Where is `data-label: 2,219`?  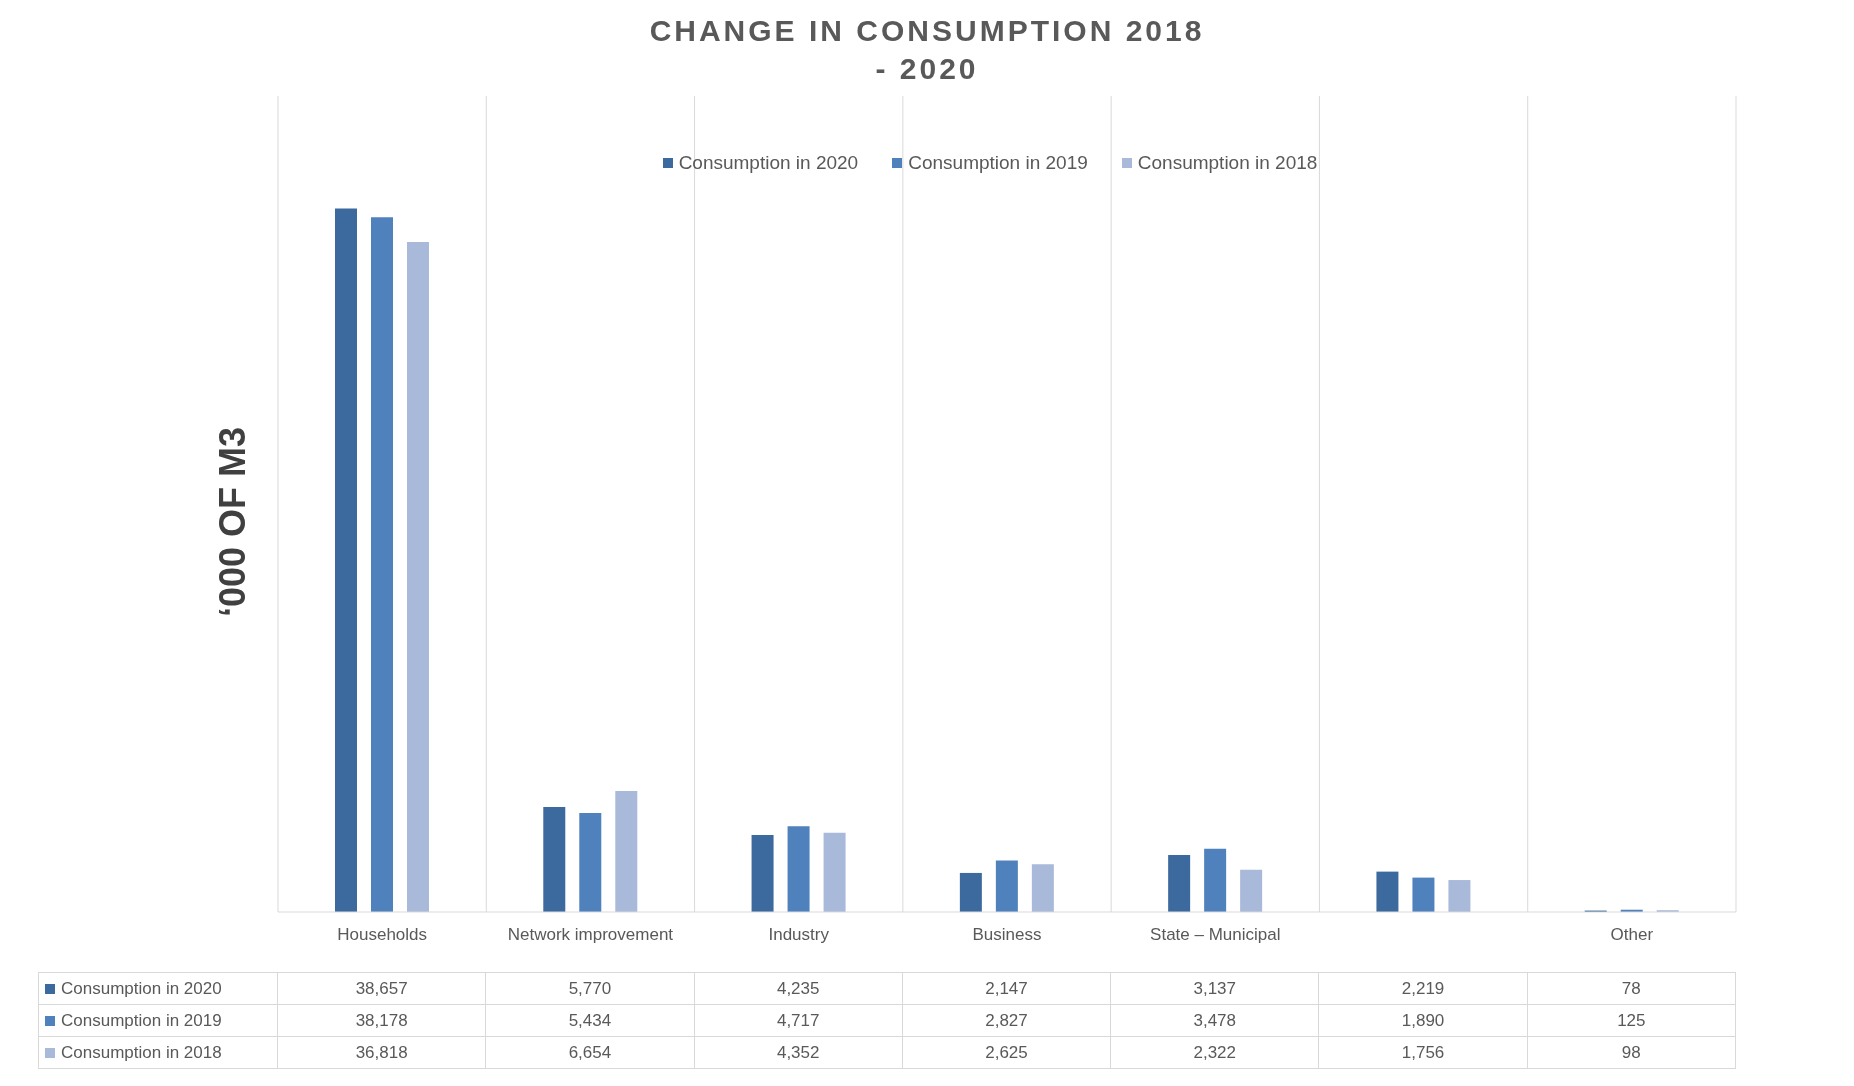
data-label: 2,219 is located at coordinates (1423, 988).